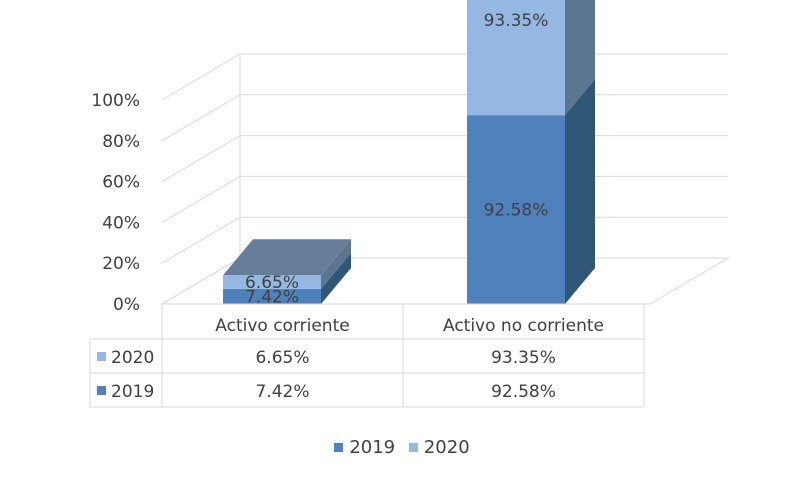  Describe the element at coordinates (121, 142) in the screenshot. I see `y-tick-label: 80%` at that location.